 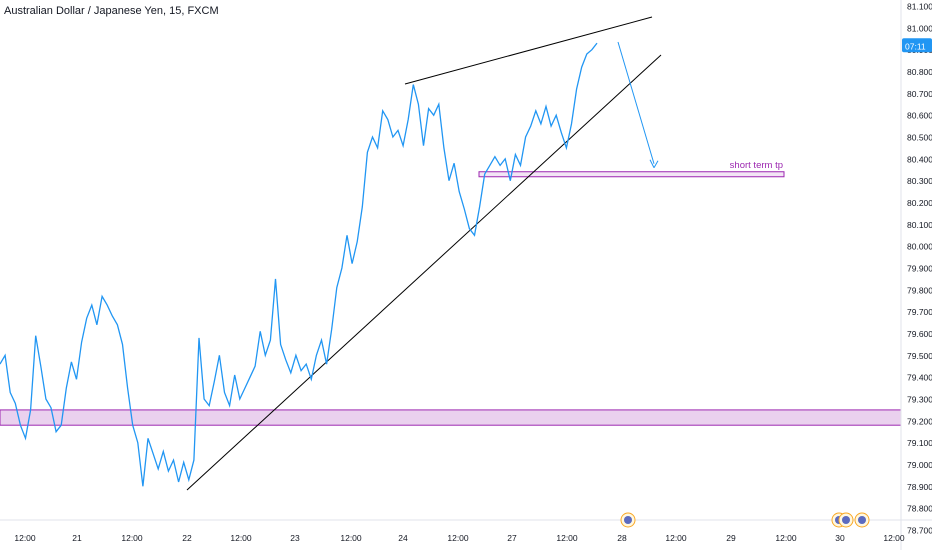 What do you see at coordinates (451, 417) in the screenshot?
I see `support-zone` at bounding box center [451, 417].